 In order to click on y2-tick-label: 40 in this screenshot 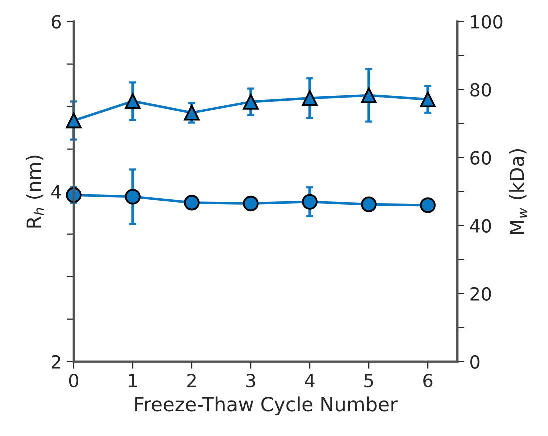, I will do `click(481, 226)`.